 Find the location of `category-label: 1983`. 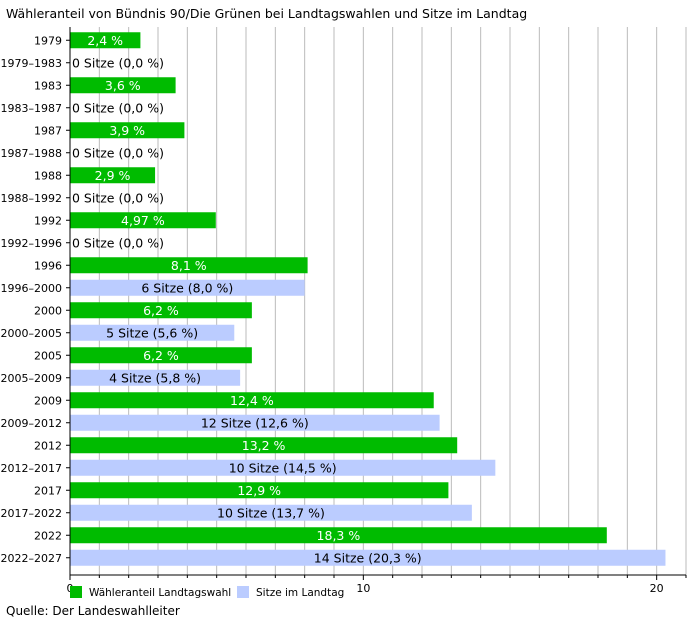

category-label: 1983 is located at coordinates (48, 85).